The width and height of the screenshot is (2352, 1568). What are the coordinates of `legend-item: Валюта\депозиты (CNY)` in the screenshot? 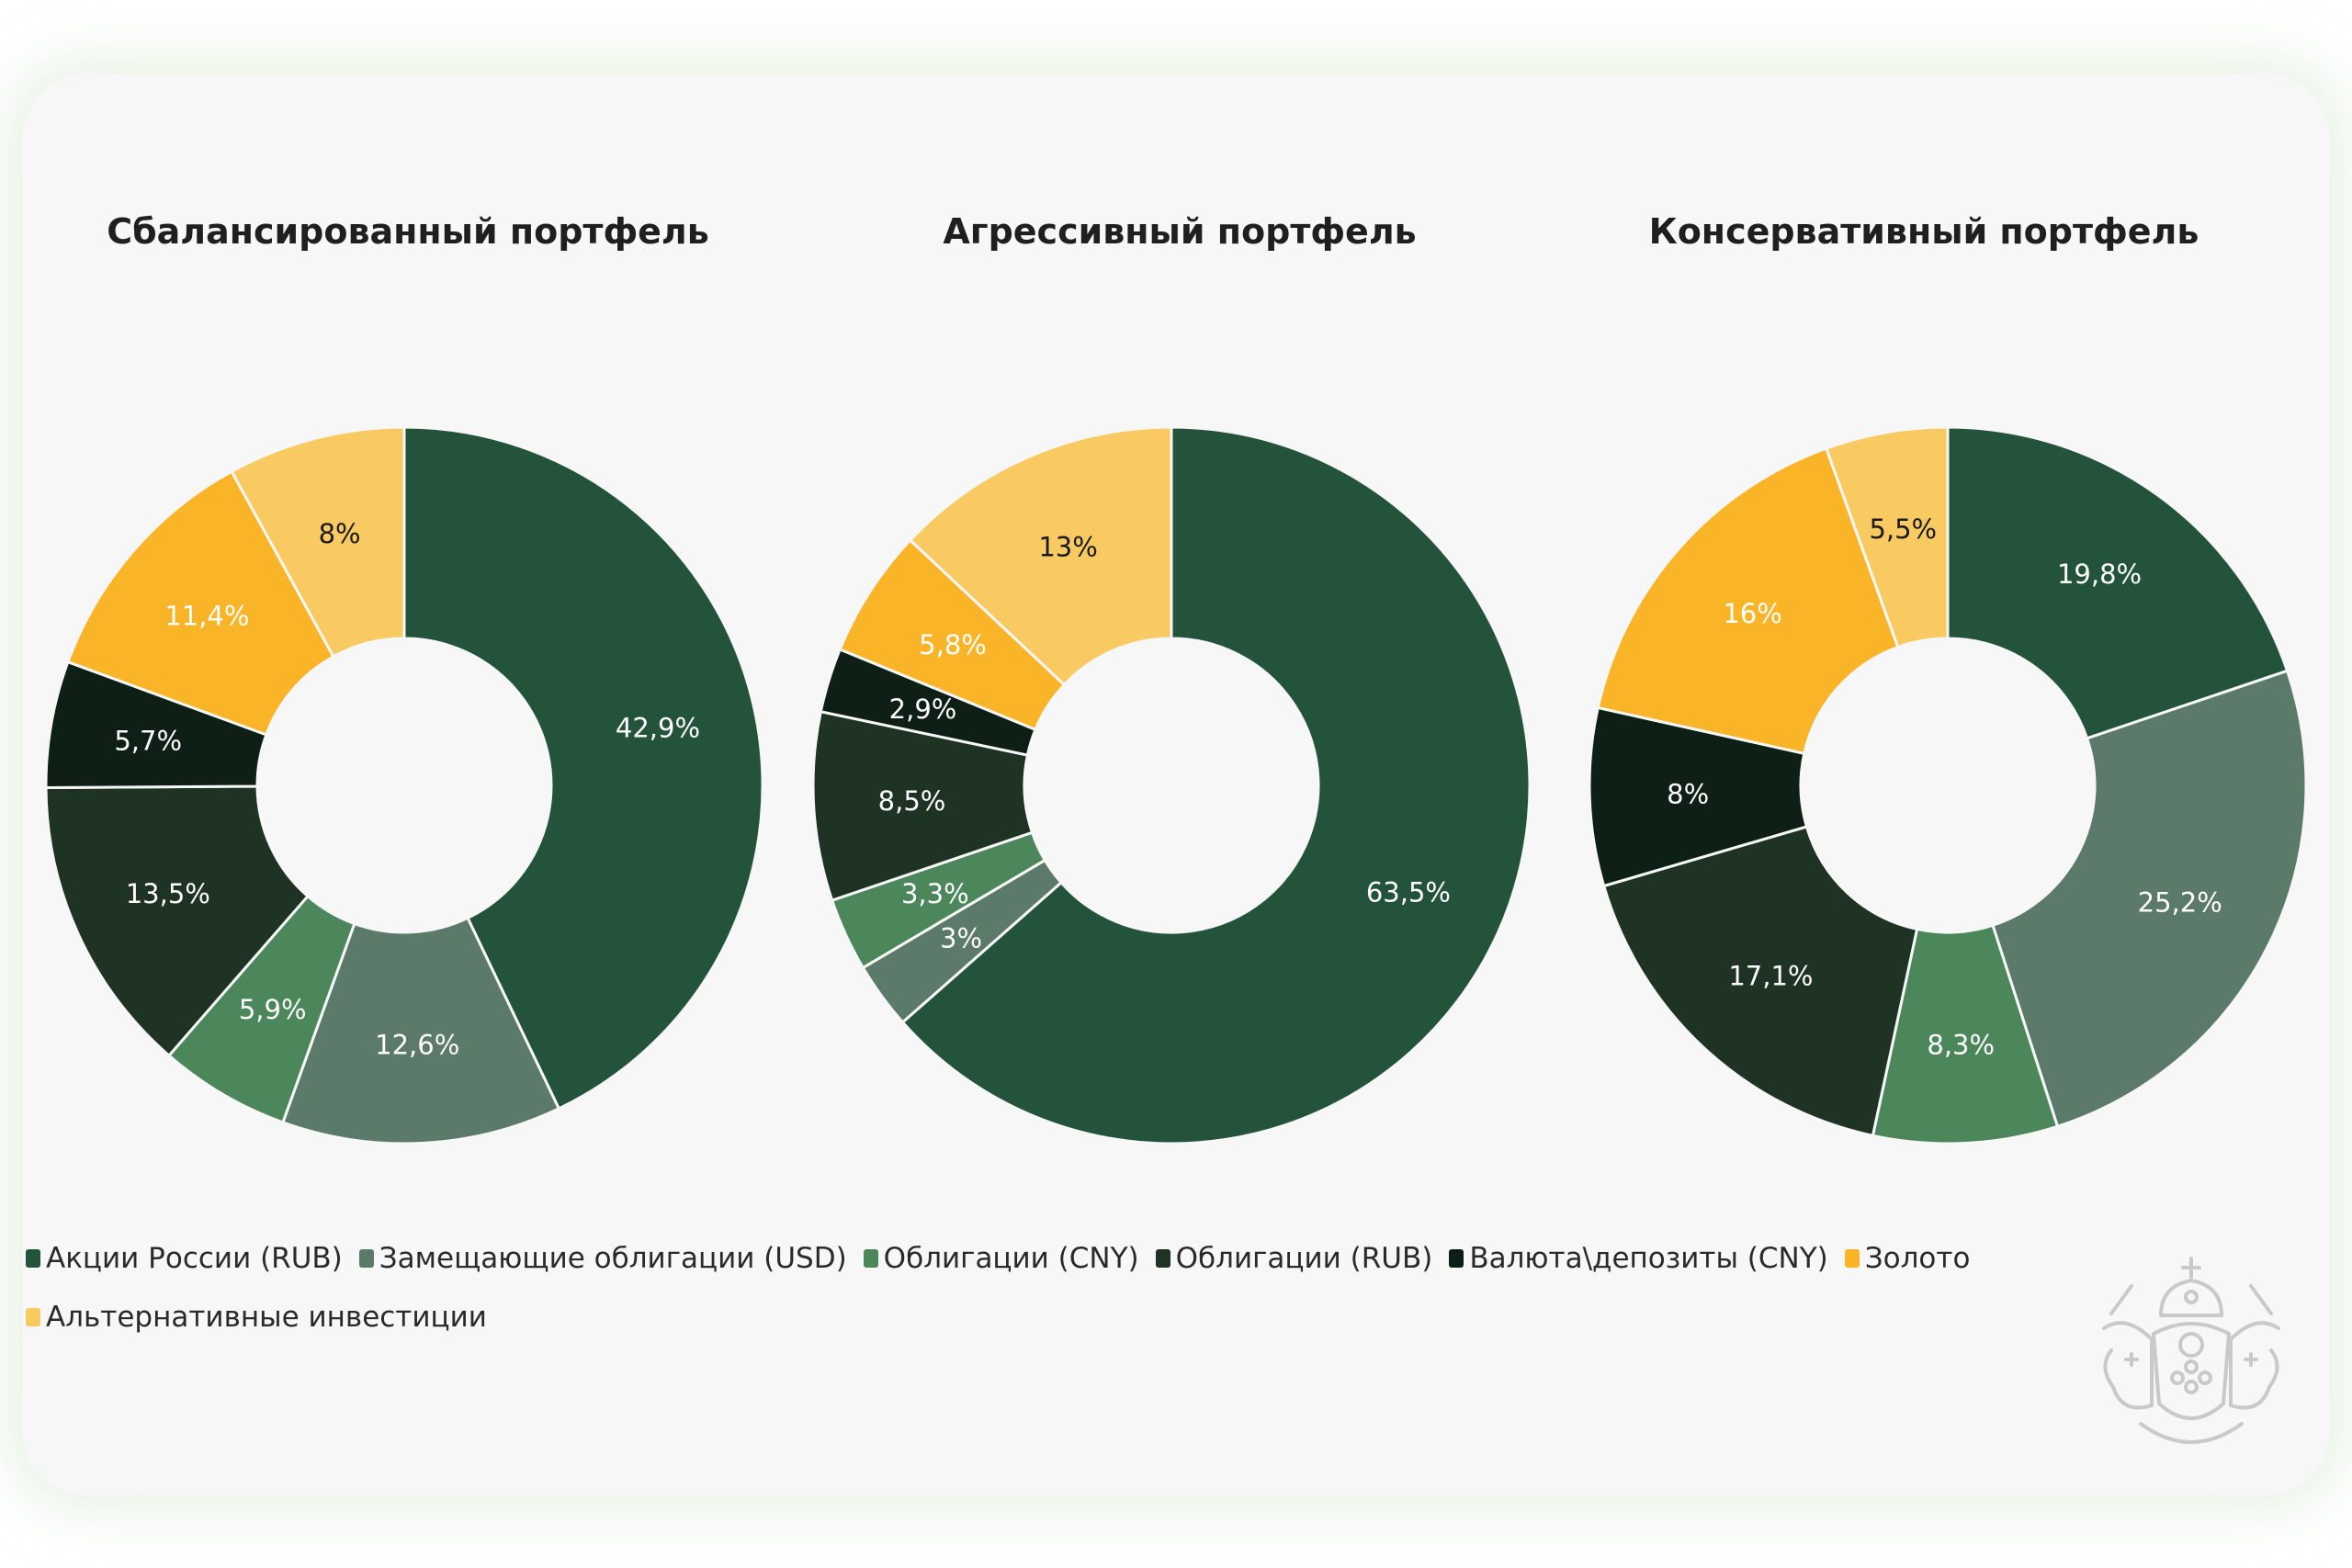 It's located at (1638, 1258).